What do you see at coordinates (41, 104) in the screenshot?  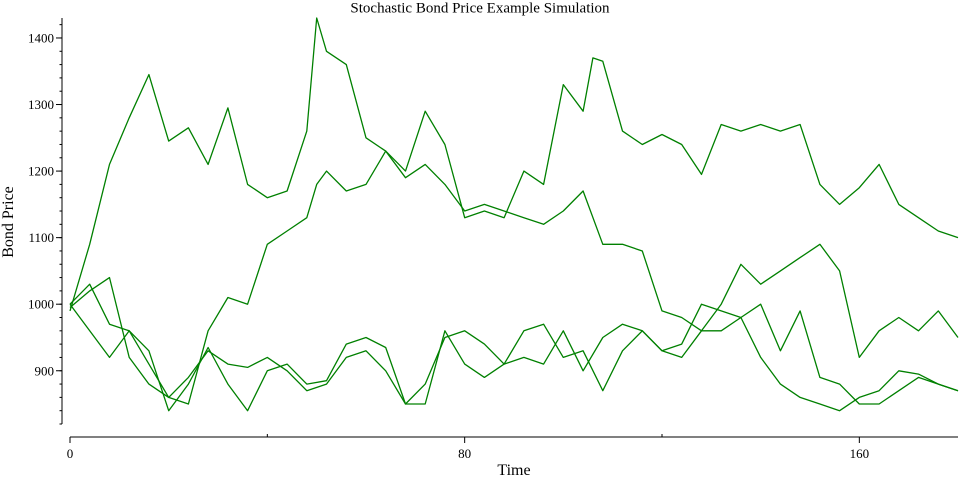 I see `y-tick-label: 1300` at bounding box center [41, 104].